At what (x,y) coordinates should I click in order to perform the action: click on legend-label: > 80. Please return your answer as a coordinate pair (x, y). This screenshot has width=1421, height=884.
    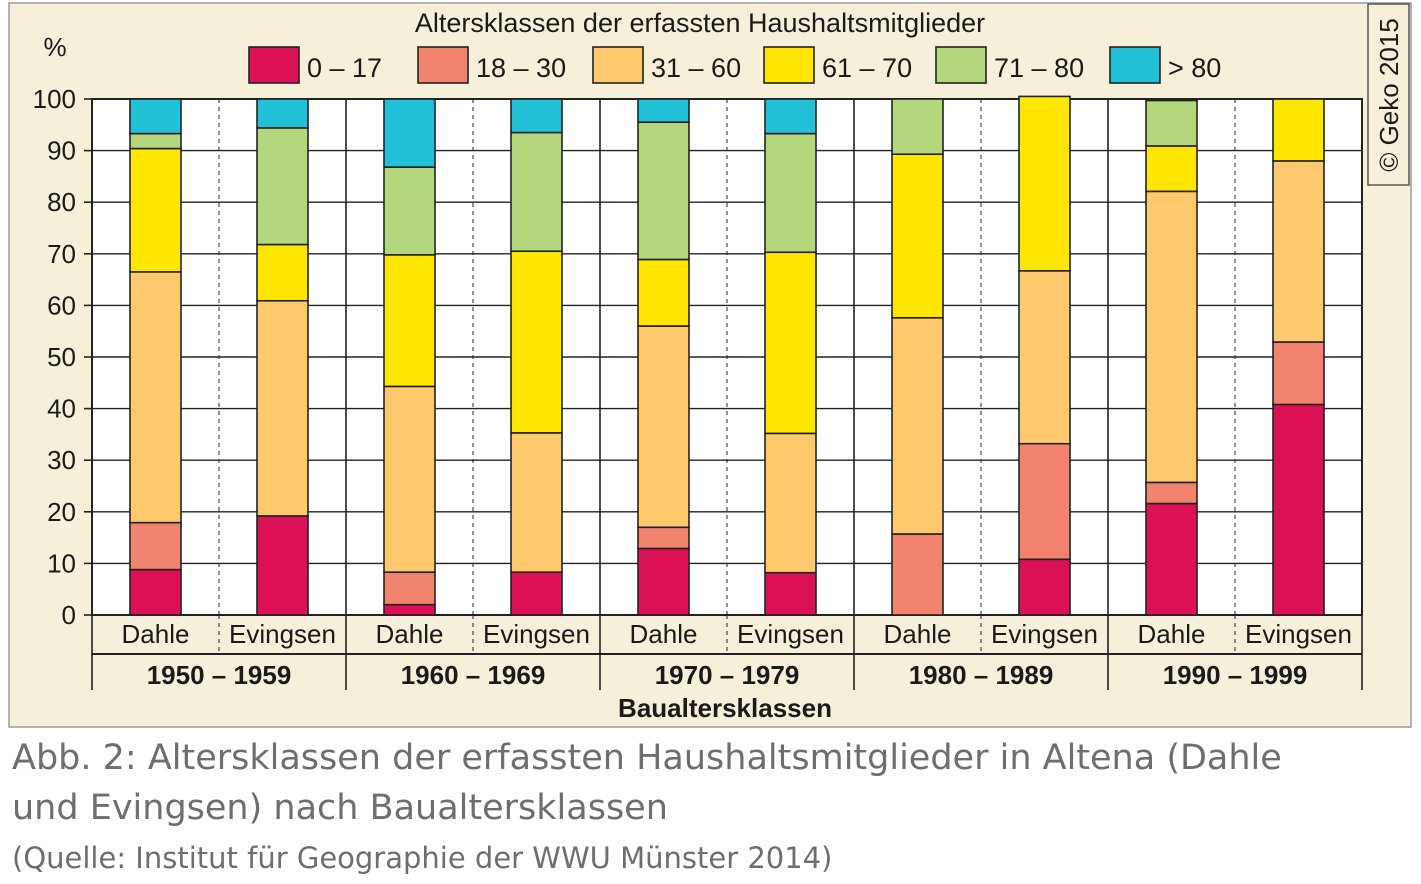
    Looking at the image, I should click on (1194, 68).